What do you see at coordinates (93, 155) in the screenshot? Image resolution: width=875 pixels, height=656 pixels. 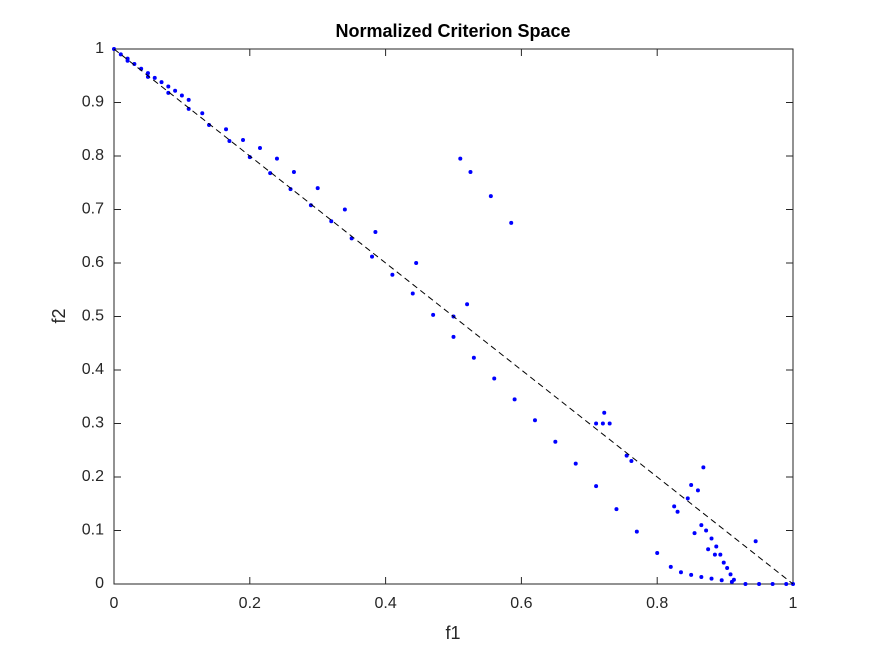 I see `y-tick-label: 0.8` at bounding box center [93, 155].